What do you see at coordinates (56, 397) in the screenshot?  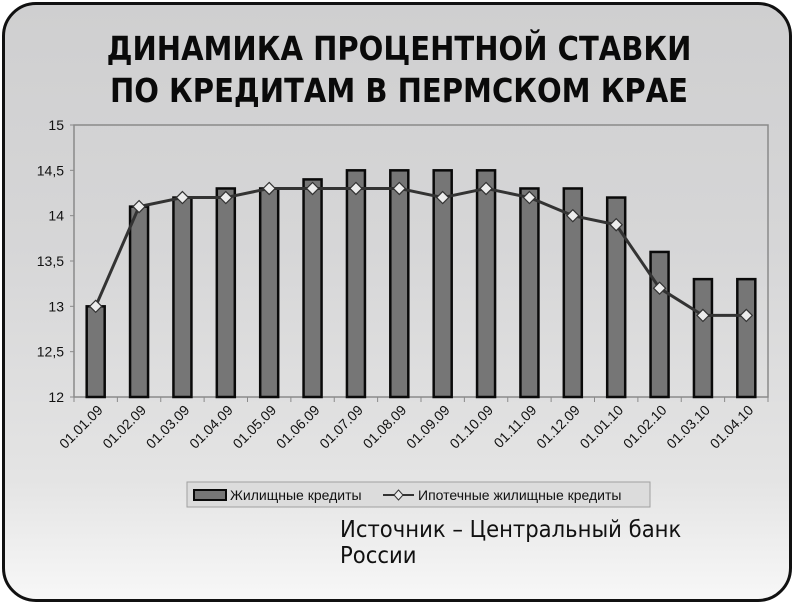 I see `y-tick-label: 12` at bounding box center [56, 397].